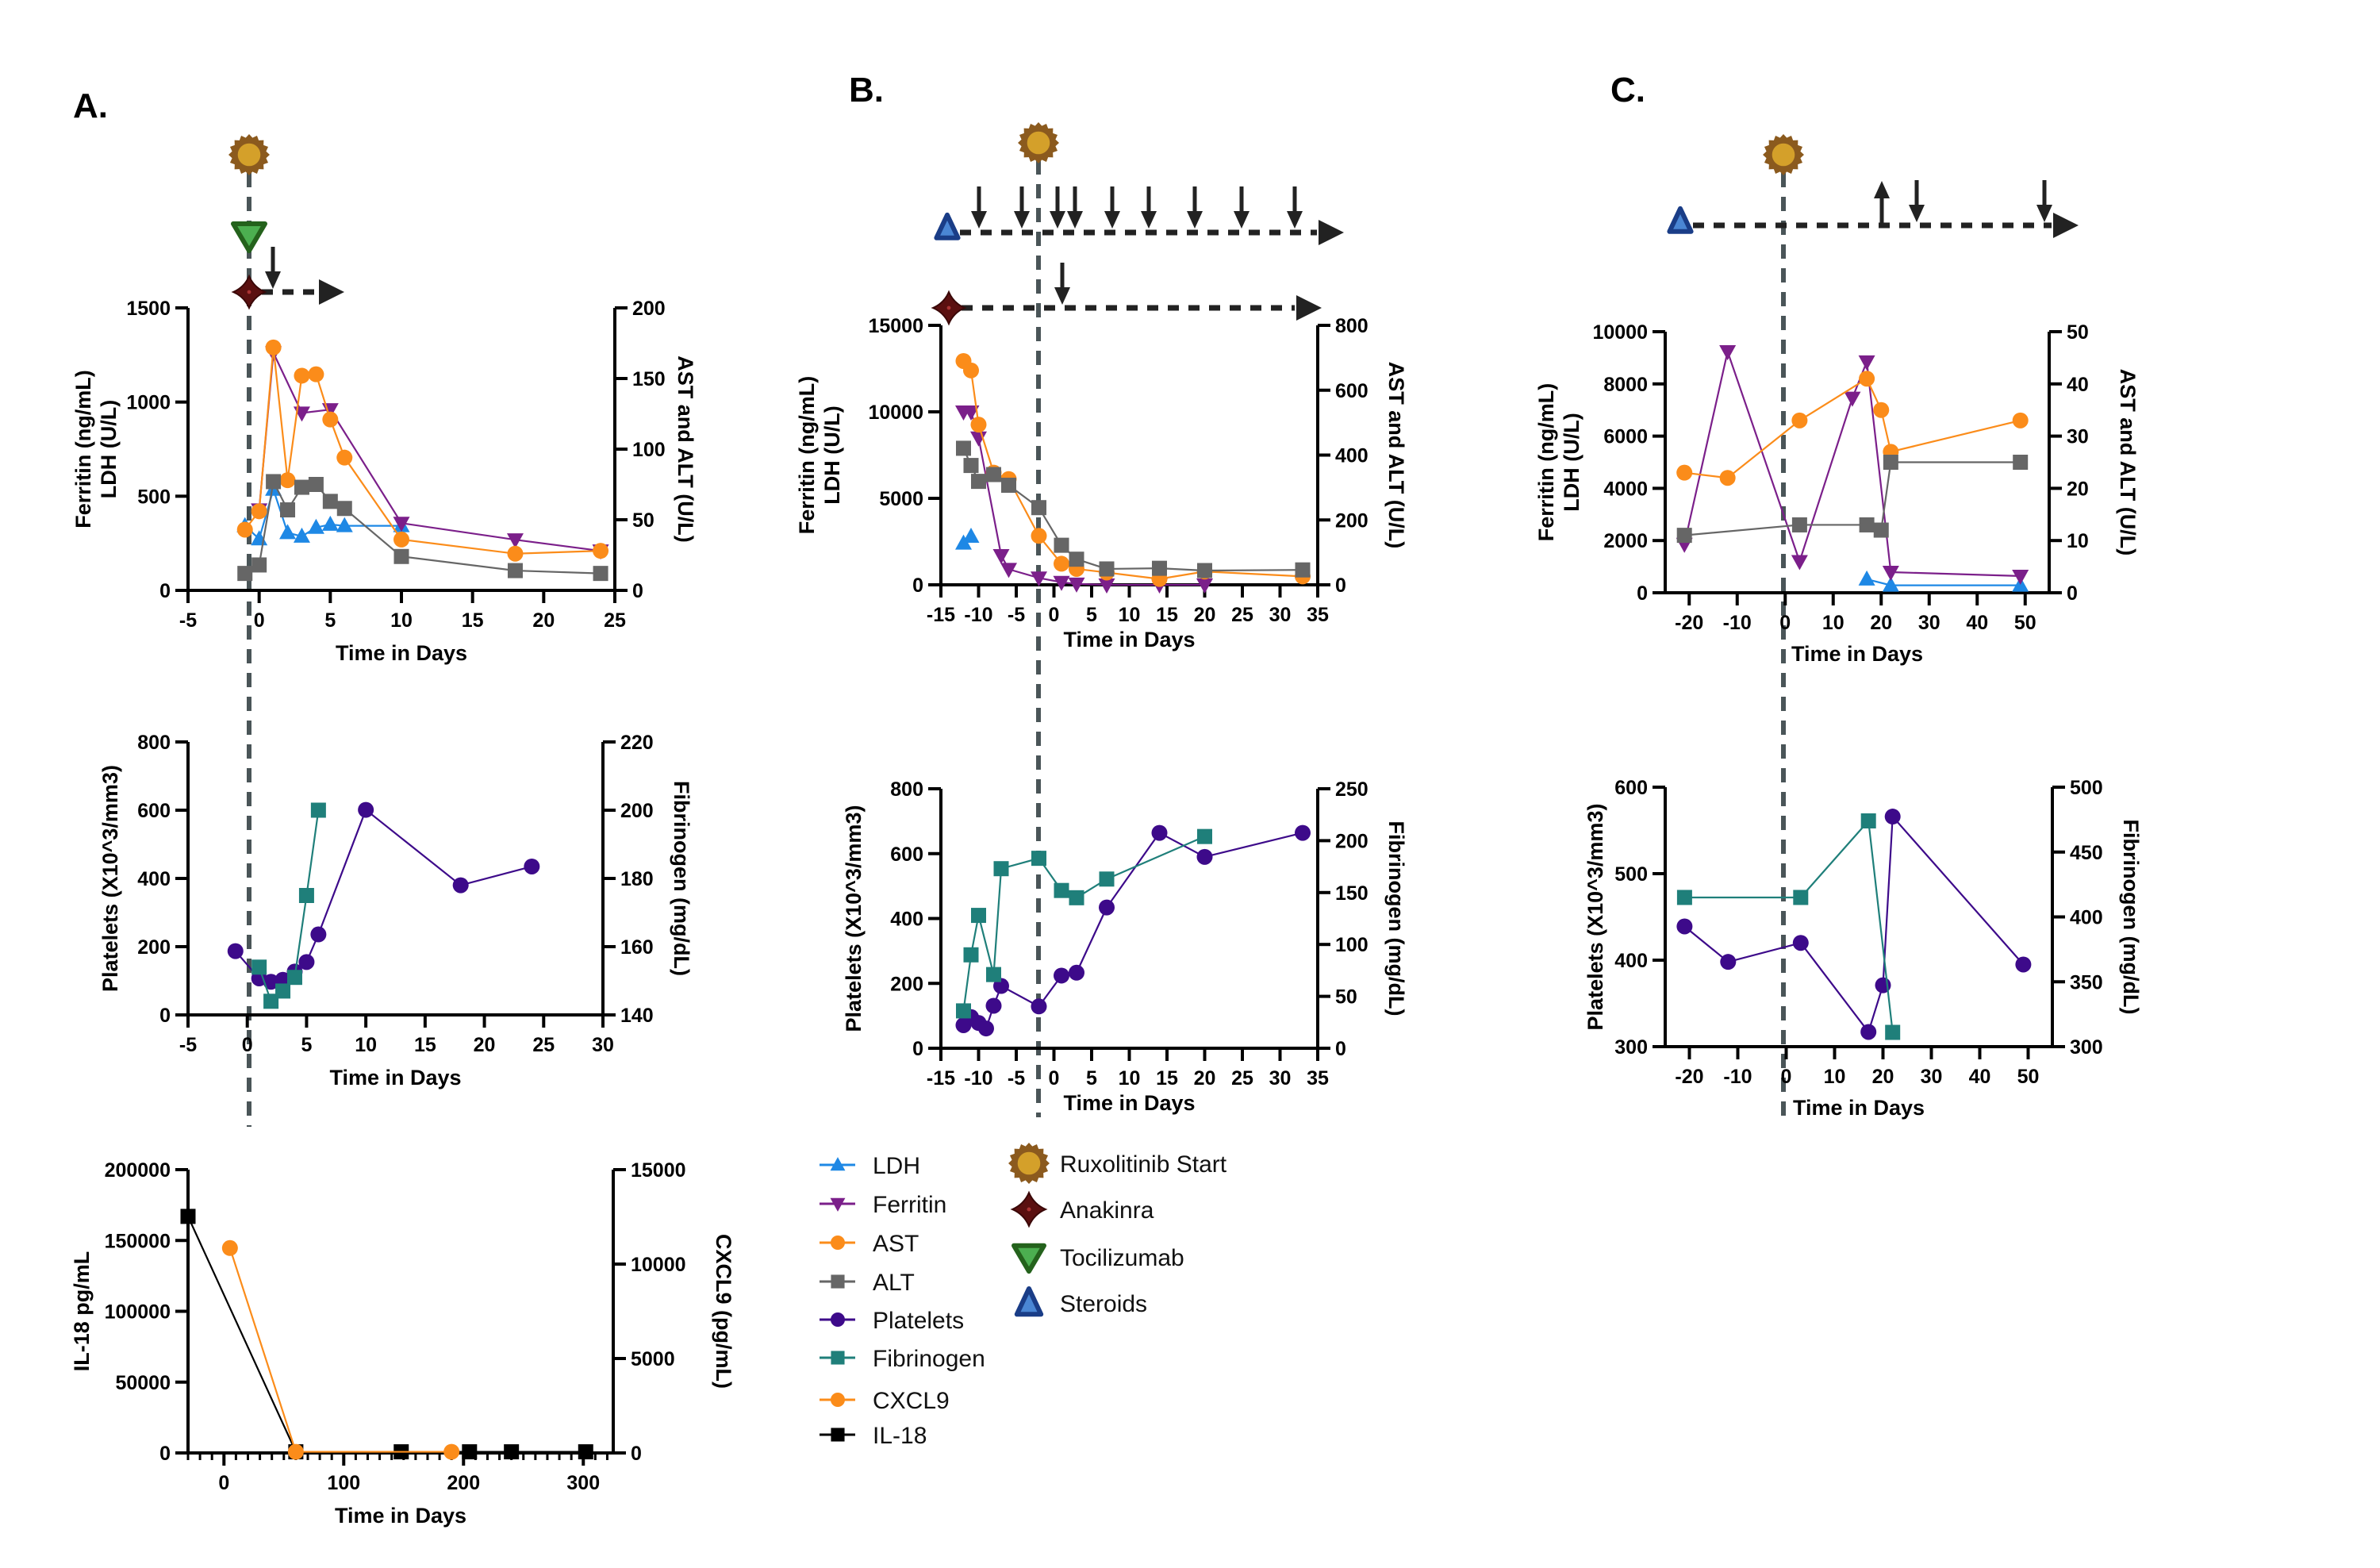 This screenshot has width=2380, height=1568. Describe the element at coordinates (383, 895) in the screenshot. I see `series-line-platelets` at that location.